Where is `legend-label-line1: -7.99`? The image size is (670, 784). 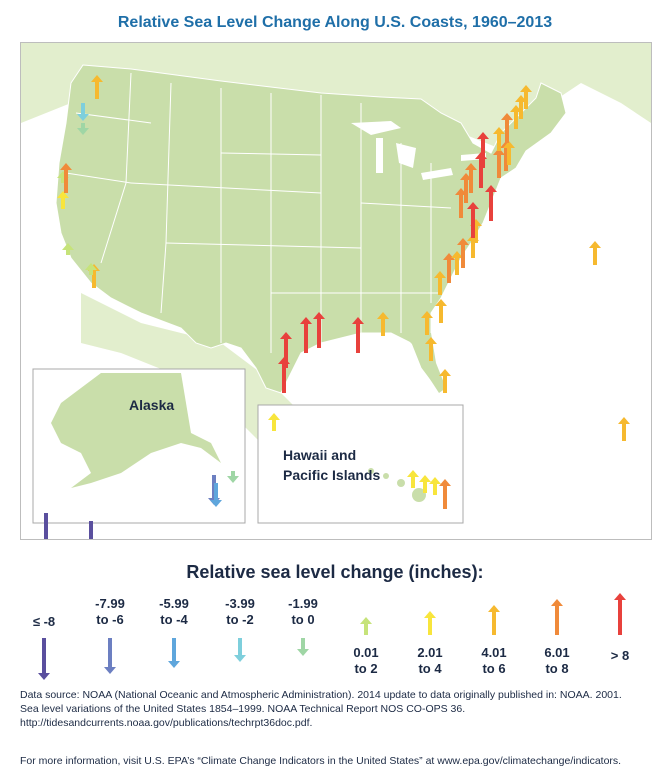 legend-label-line1: -7.99 is located at coordinates (110, 603).